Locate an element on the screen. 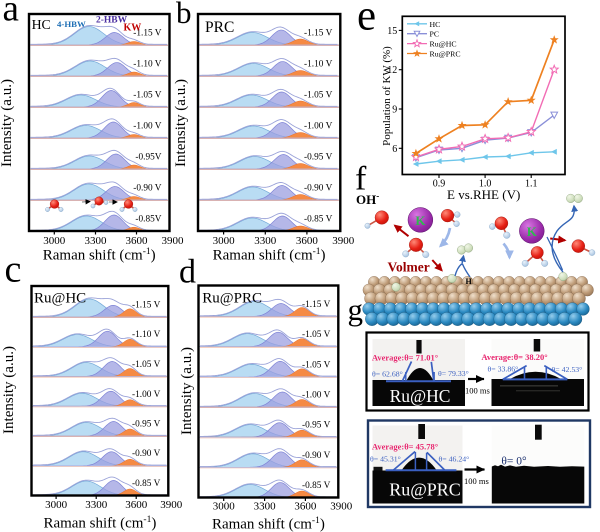 The height and width of the screenshot is (532, 600). svg-text: 6 is located at coordinates (394, 149).